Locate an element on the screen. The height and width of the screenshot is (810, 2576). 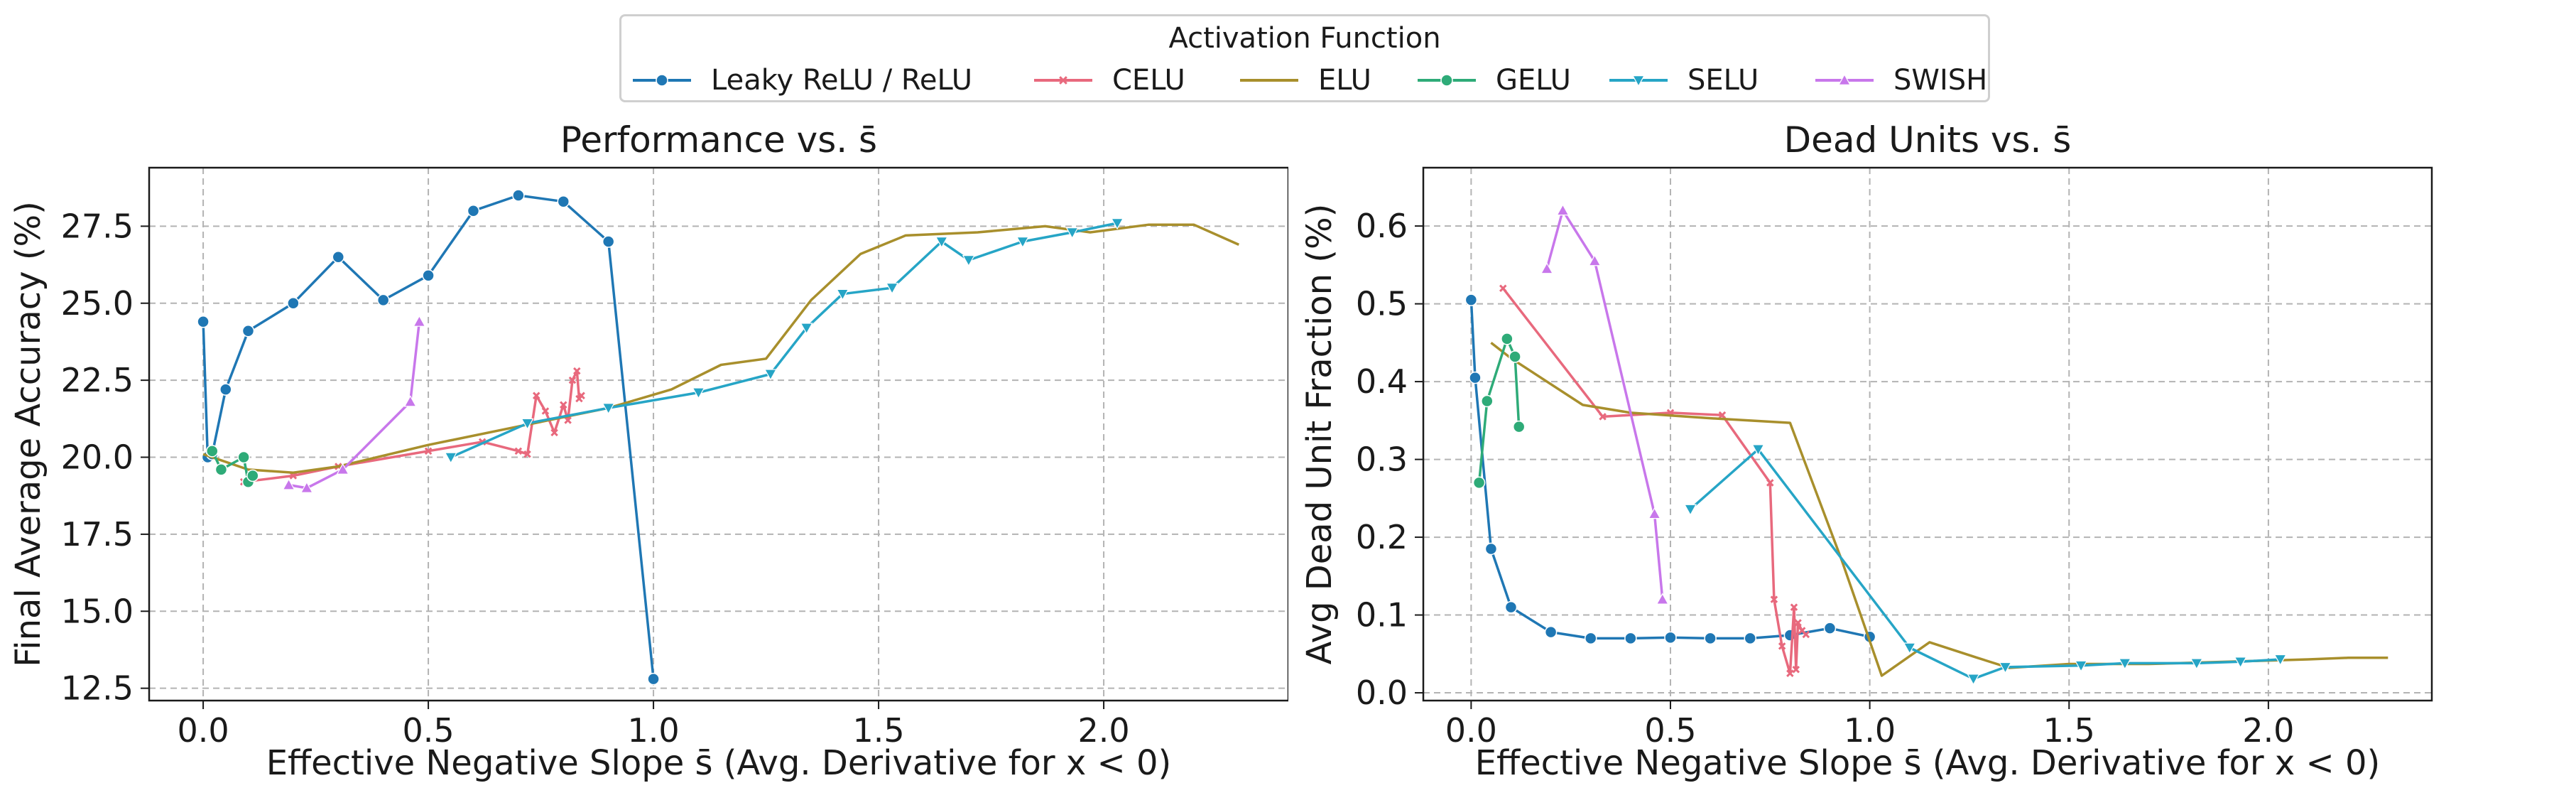
legend-swatch-selu is located at coordinates (1639, 81).